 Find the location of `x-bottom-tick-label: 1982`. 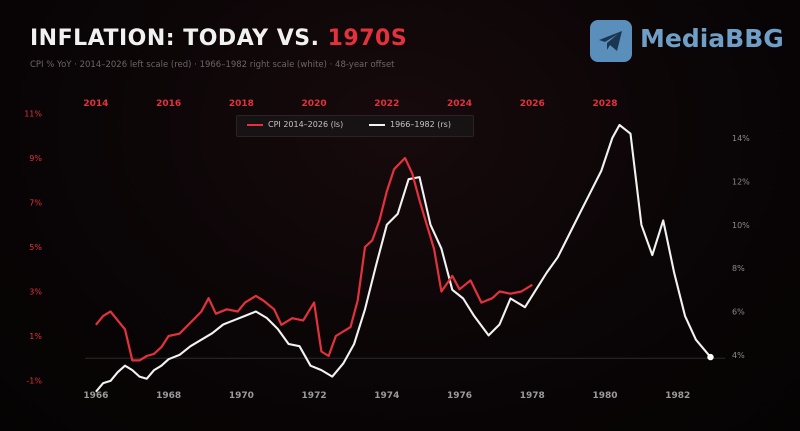

x-bottom-tick-label: 1982 is located at coordinates (677, 396).